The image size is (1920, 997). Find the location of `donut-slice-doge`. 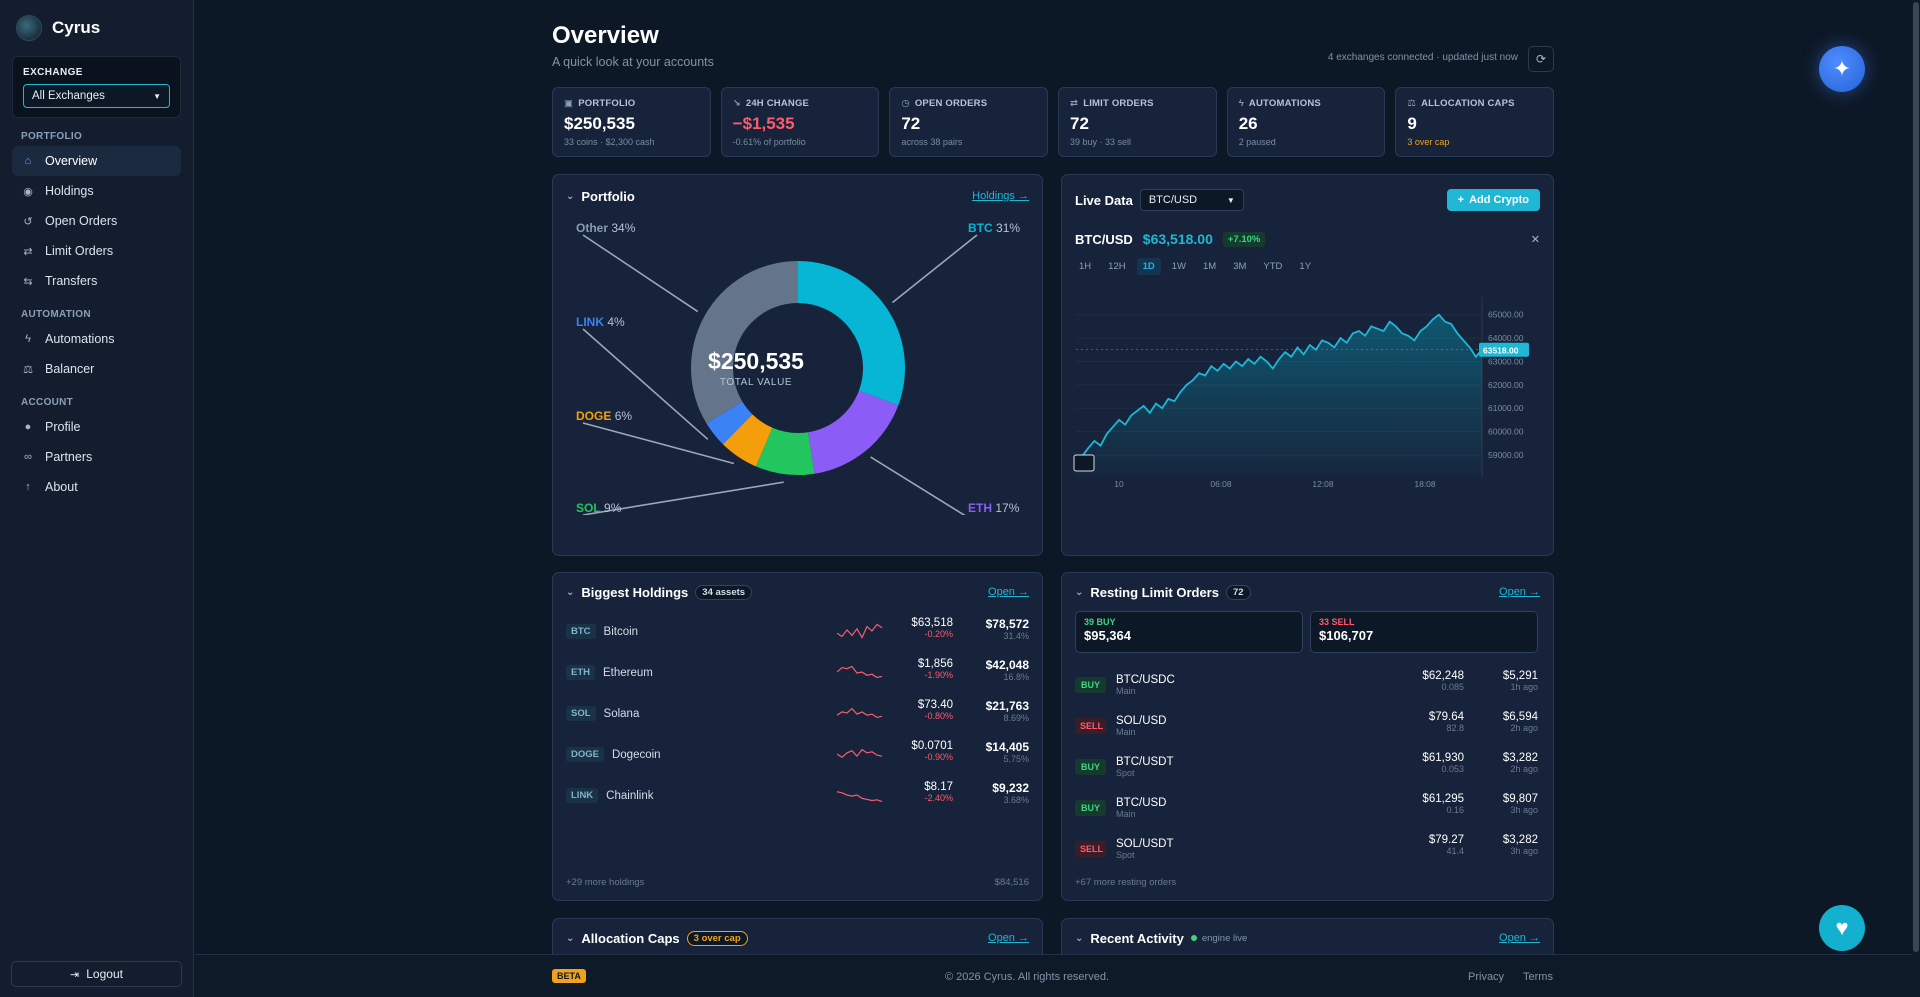

donut-slice-doge is located at coordinates (747, 440).